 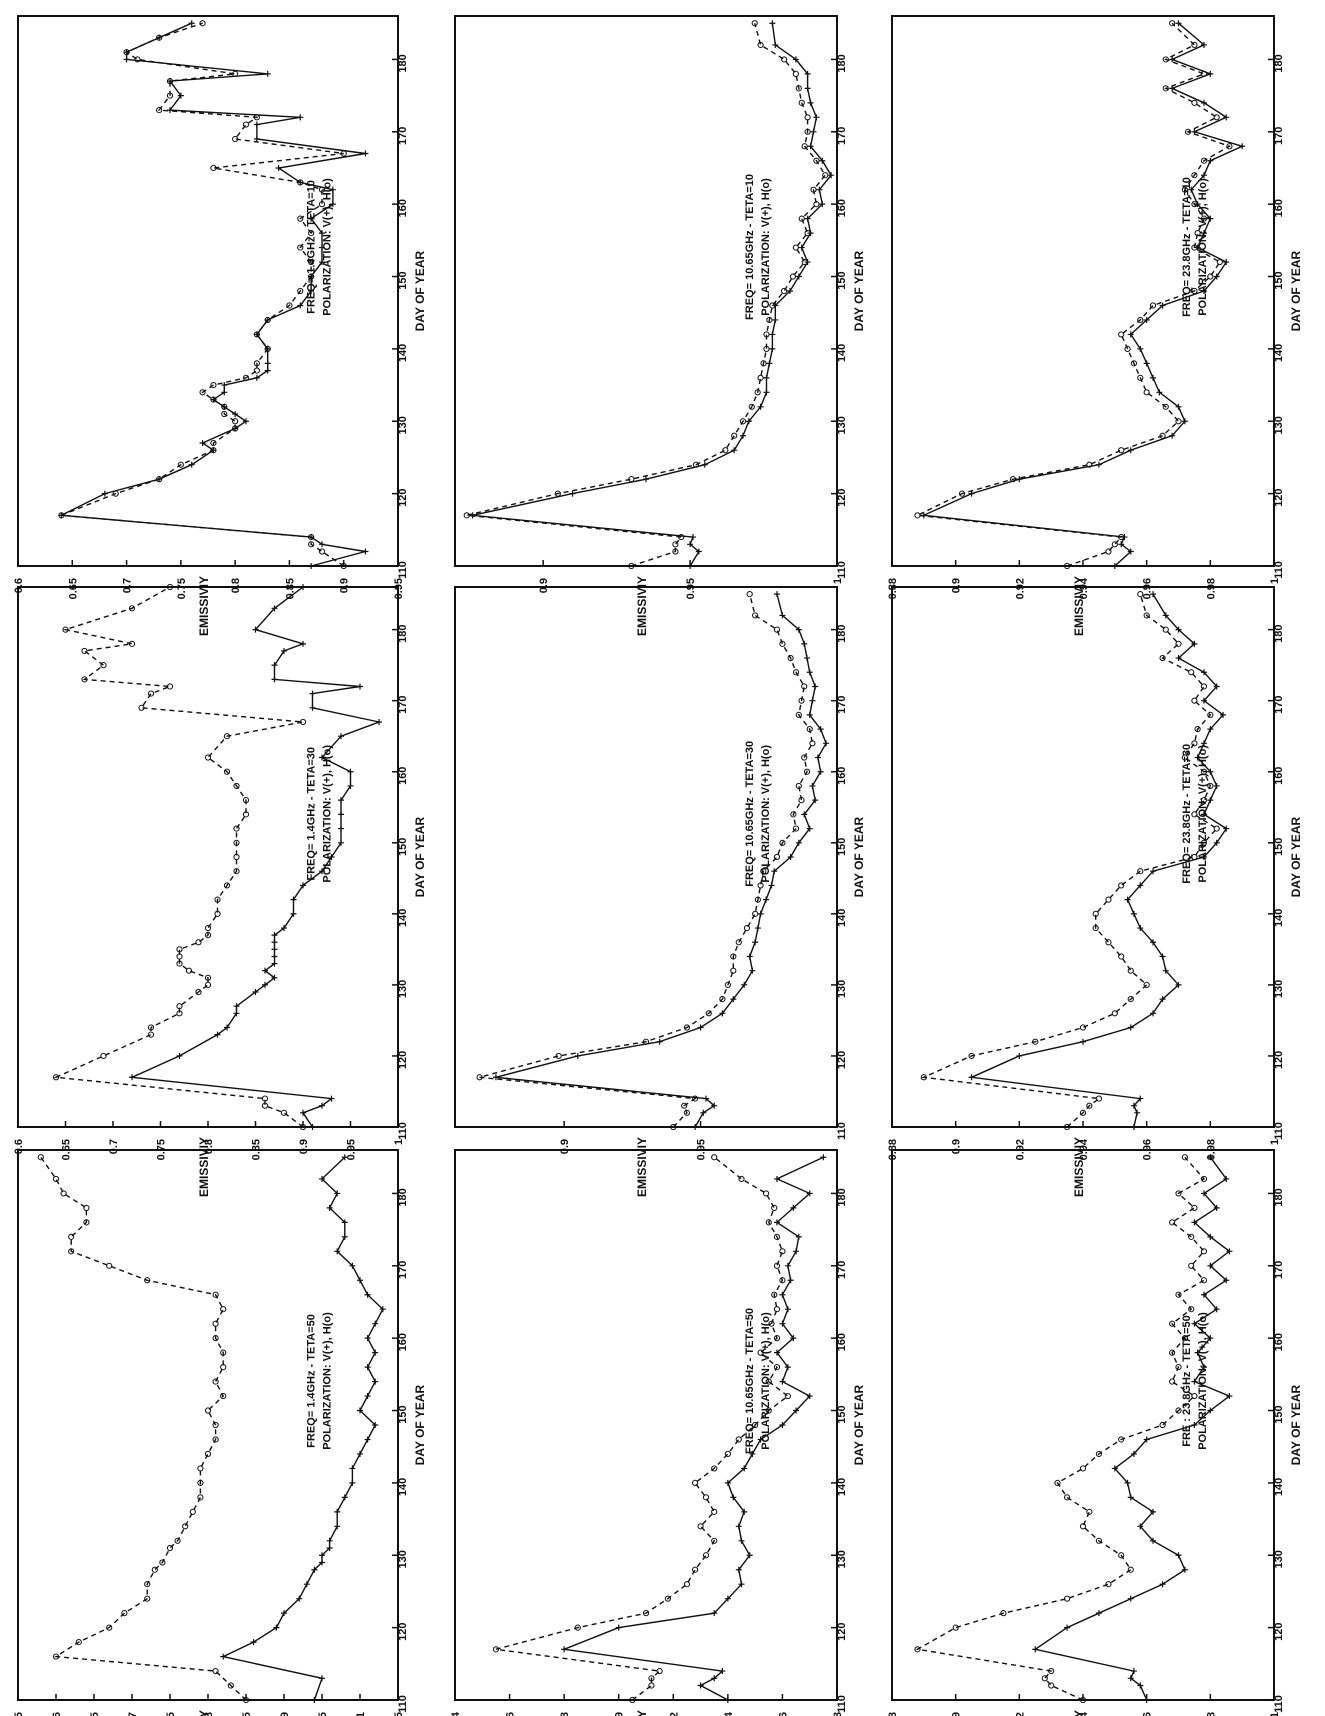 What do you see at coordinates (133, 1714) in the screenshot?
I see `y-tick-label: 0.7` at bounding box center [133, 1714].